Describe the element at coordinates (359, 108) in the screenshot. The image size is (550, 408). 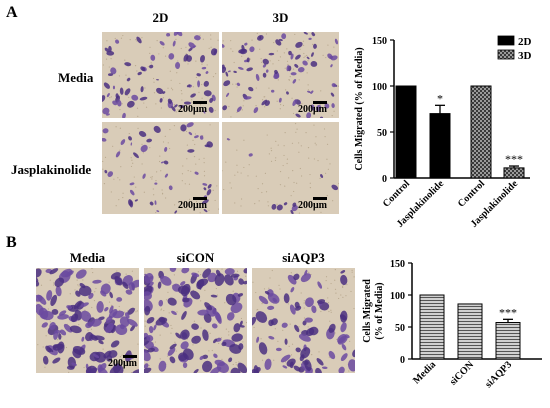
I see `y-axis-label: Cells Migrated (% of Media)` at that location.